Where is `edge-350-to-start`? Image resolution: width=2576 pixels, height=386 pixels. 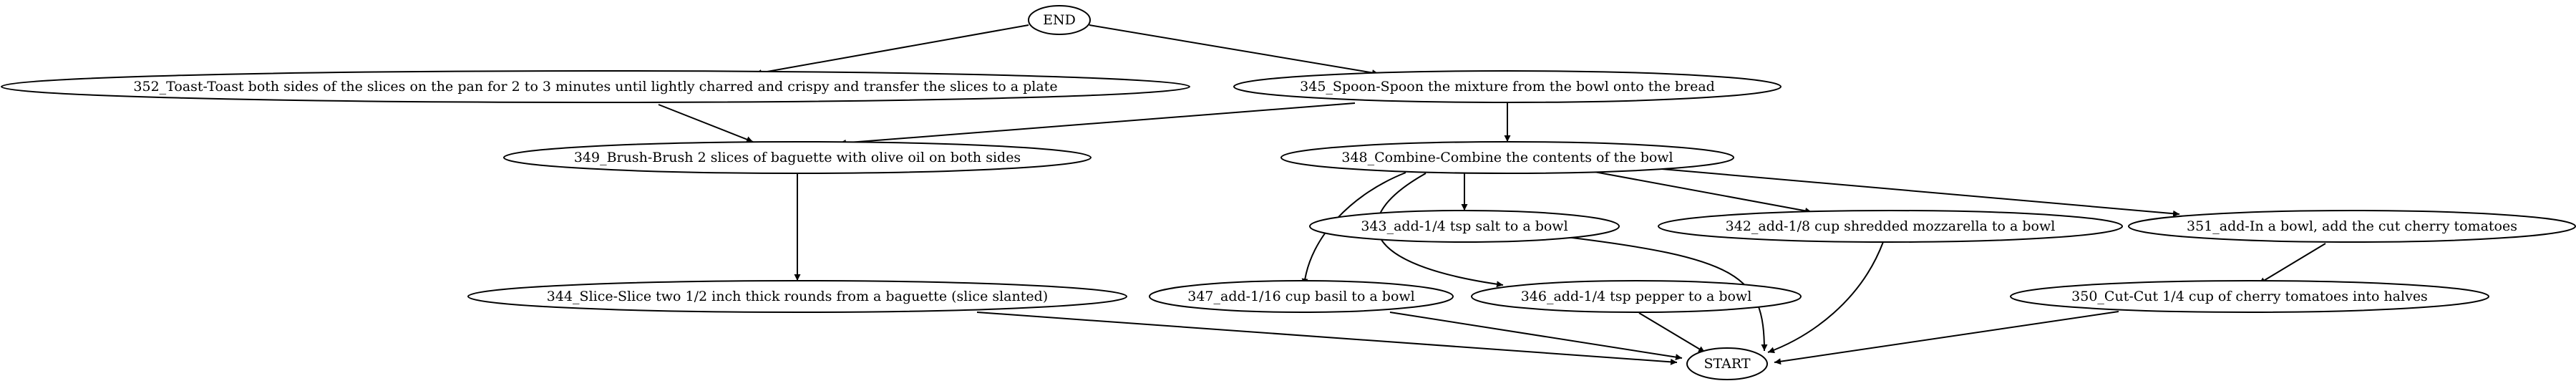 edge-350-to-start is located at coordinates (1946, 338).